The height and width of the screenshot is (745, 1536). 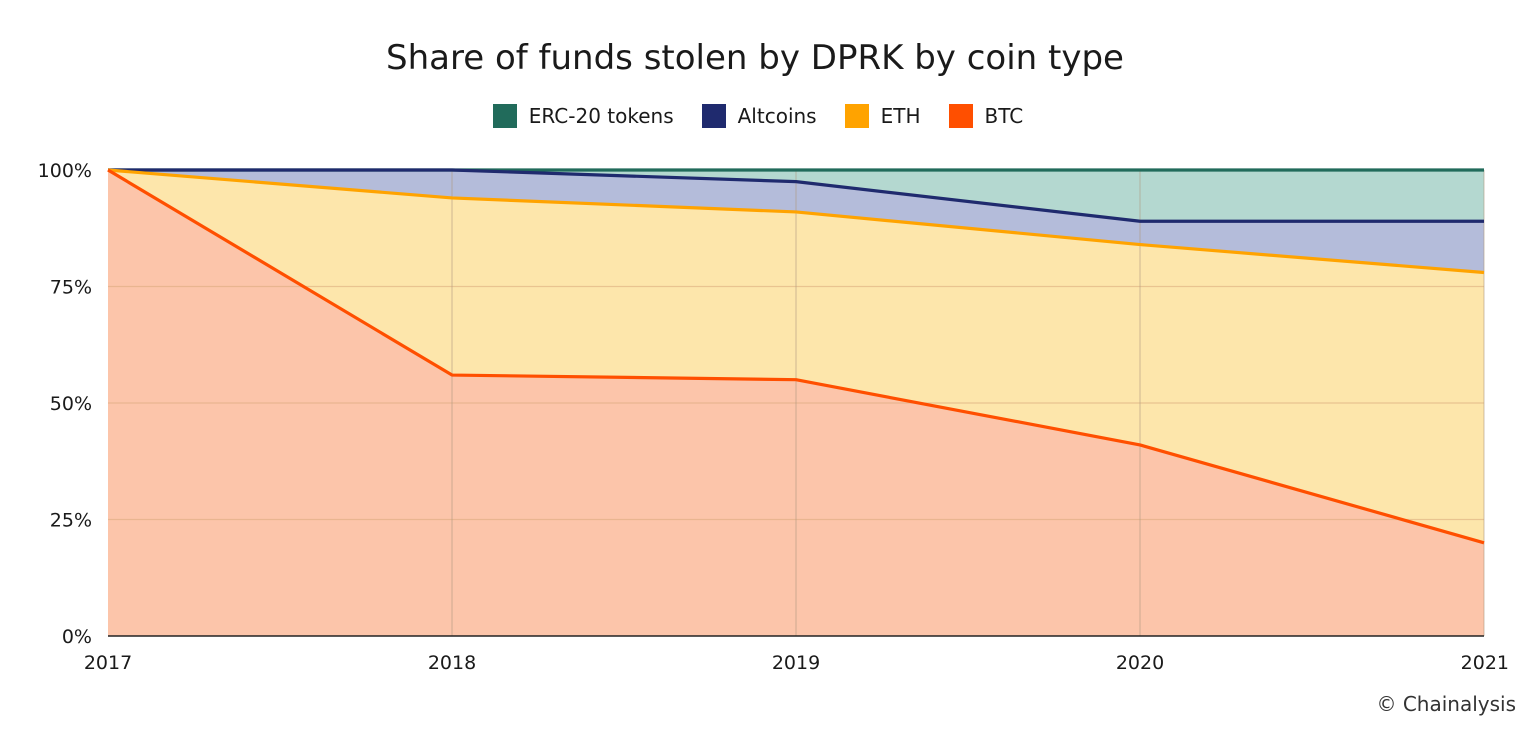 What do you see at coordinates (1485, 663) in the screenshot?
I see `x-tick-label: 2021` at bounding box center [1485, 663].